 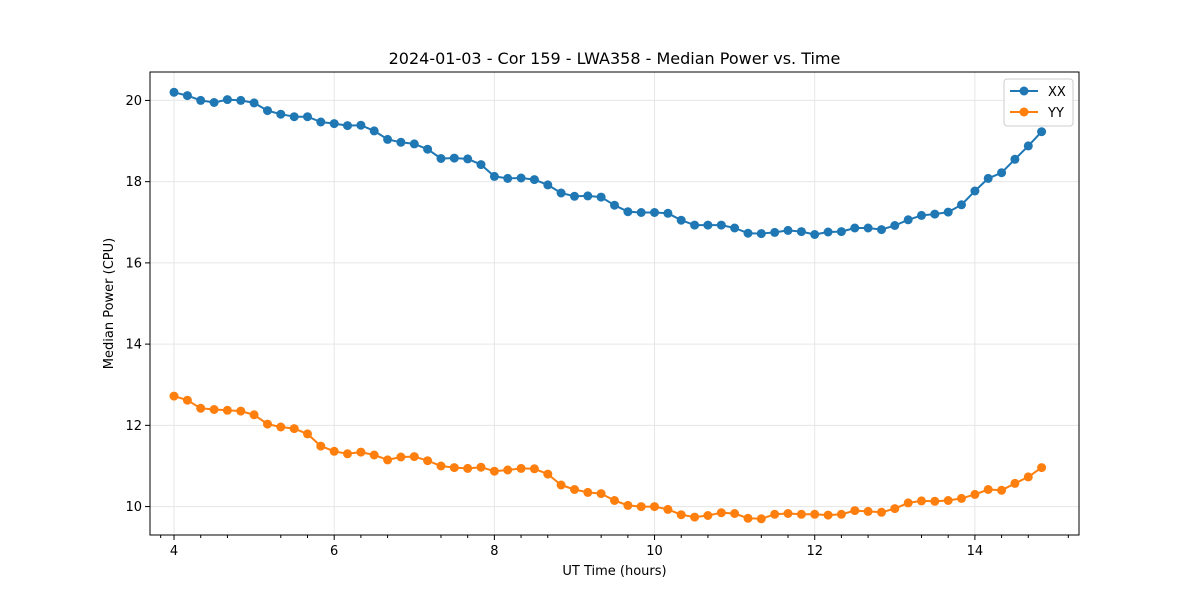 I want to click on y-tick-label: 16, so click(x=133, y=263).